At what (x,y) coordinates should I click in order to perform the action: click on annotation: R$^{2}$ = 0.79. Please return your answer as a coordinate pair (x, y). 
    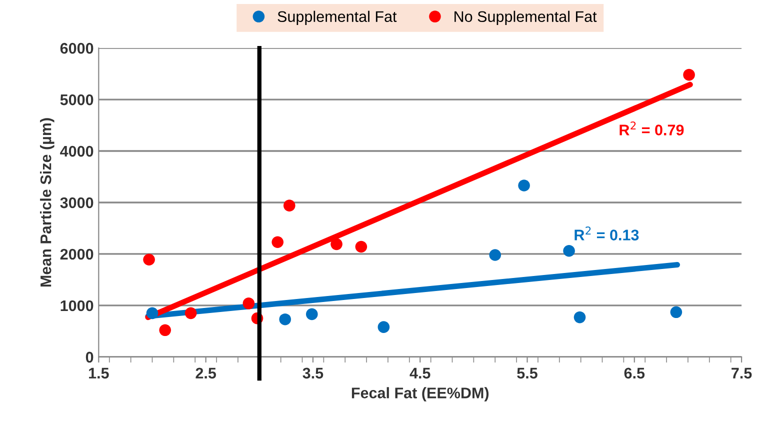
    Looking at the image, I should click on (652, 128).